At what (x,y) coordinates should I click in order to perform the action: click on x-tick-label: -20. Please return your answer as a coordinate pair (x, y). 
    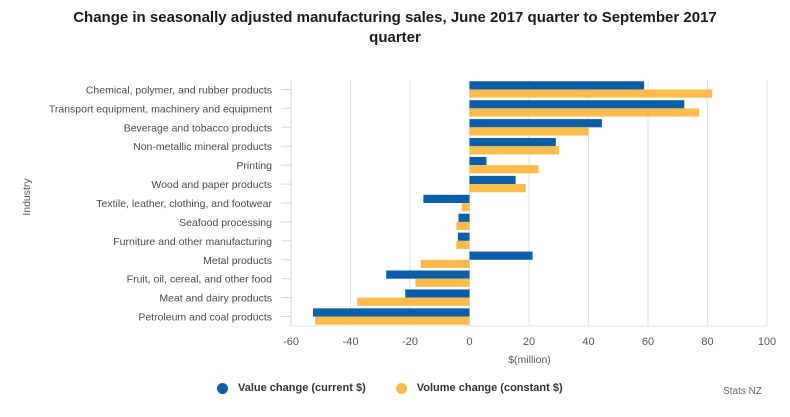
    Looking at the image, I should click on (410, 342).